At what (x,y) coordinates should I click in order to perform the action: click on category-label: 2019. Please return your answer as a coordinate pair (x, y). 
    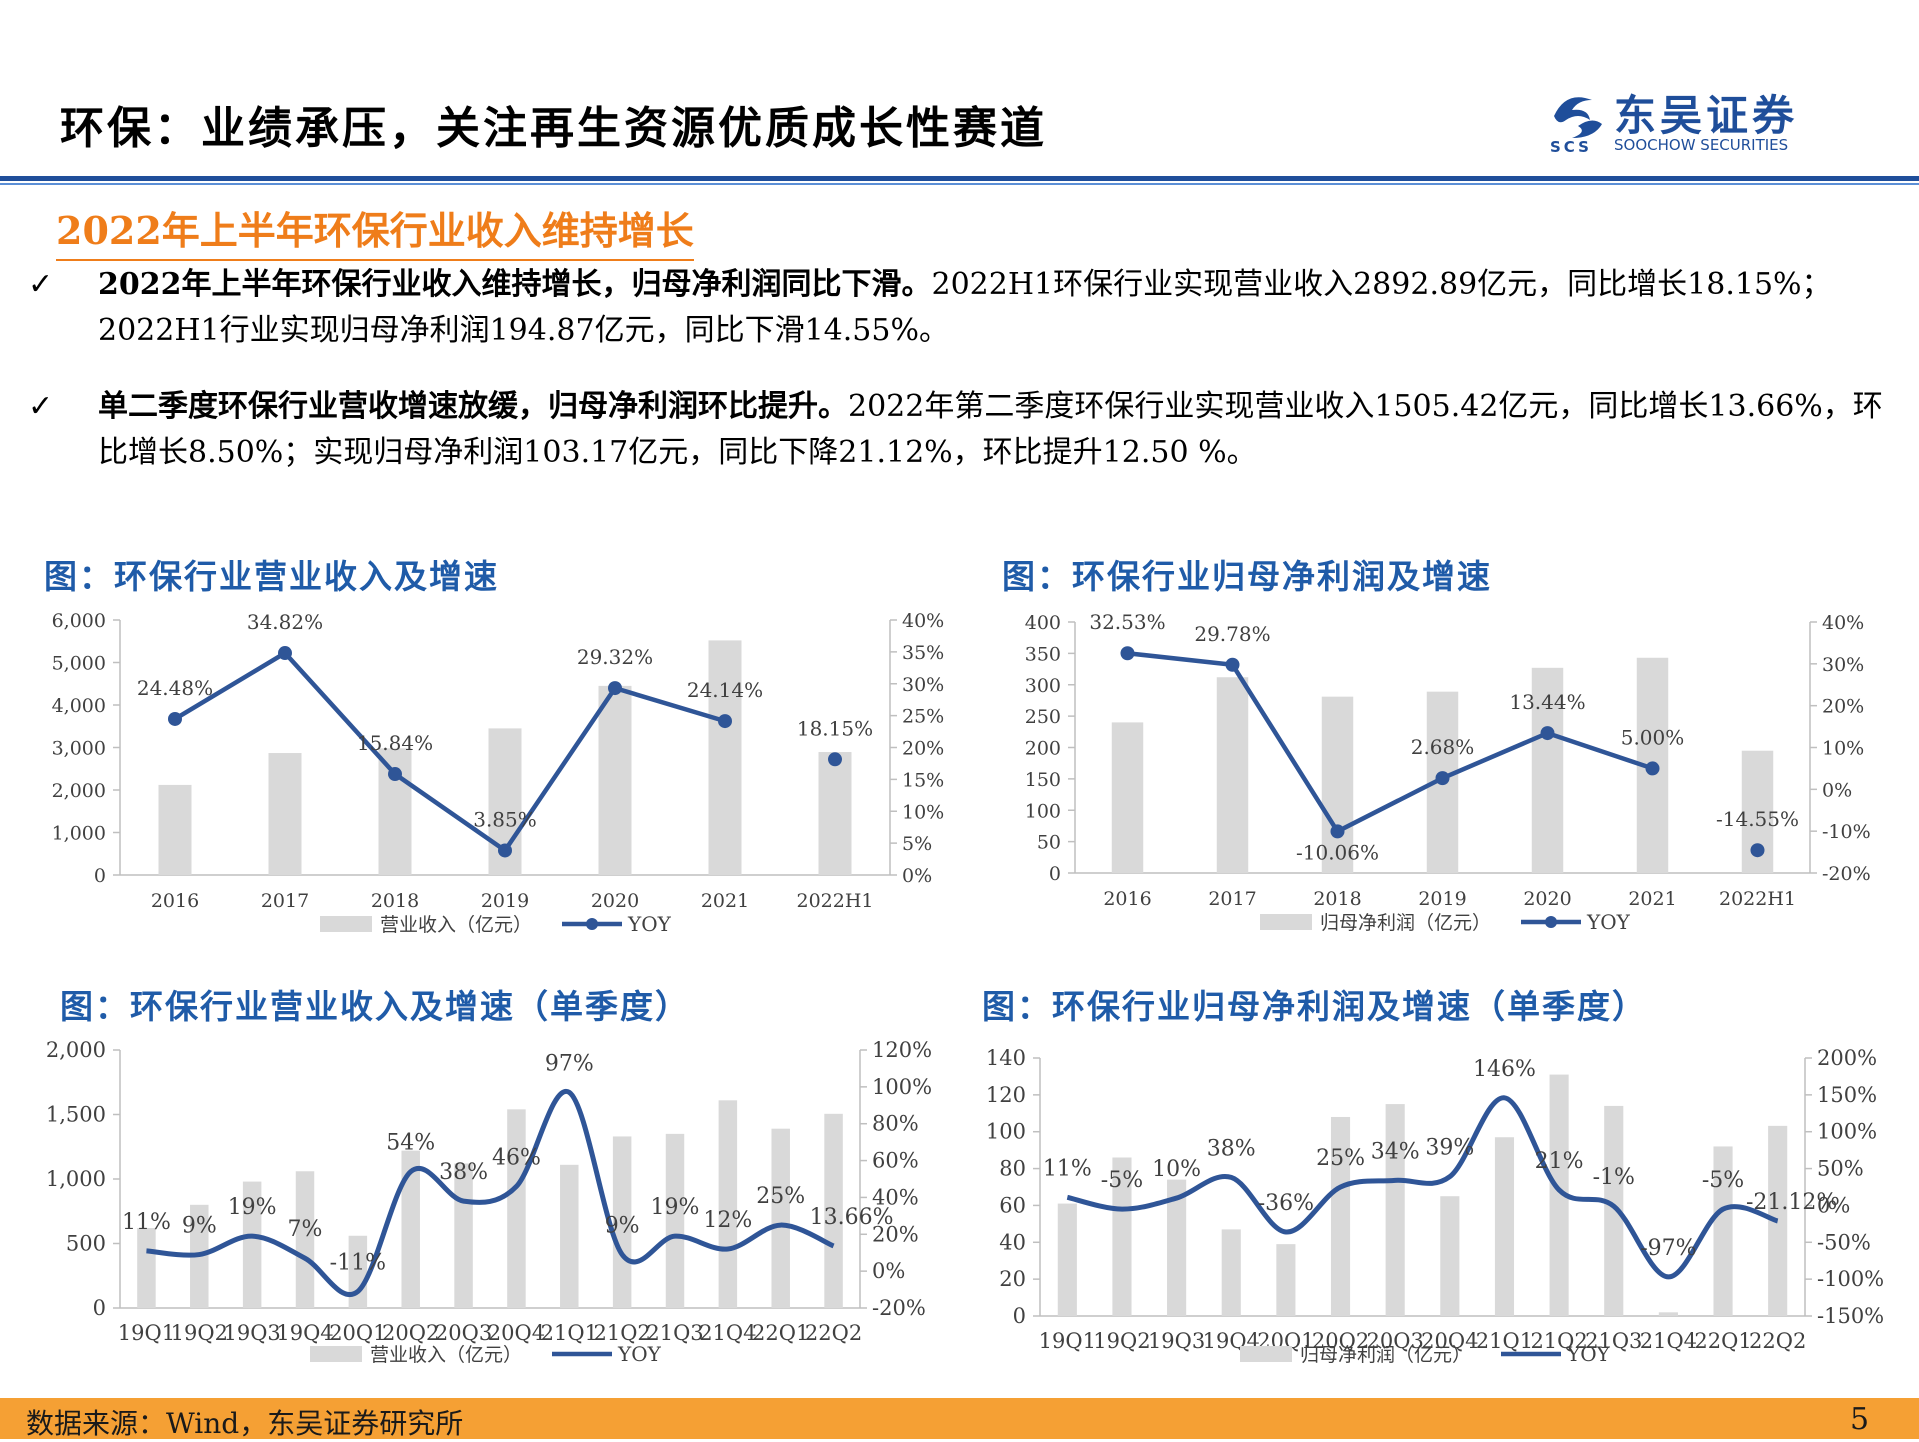
    Looking at the image, I should click on (1442, 899).